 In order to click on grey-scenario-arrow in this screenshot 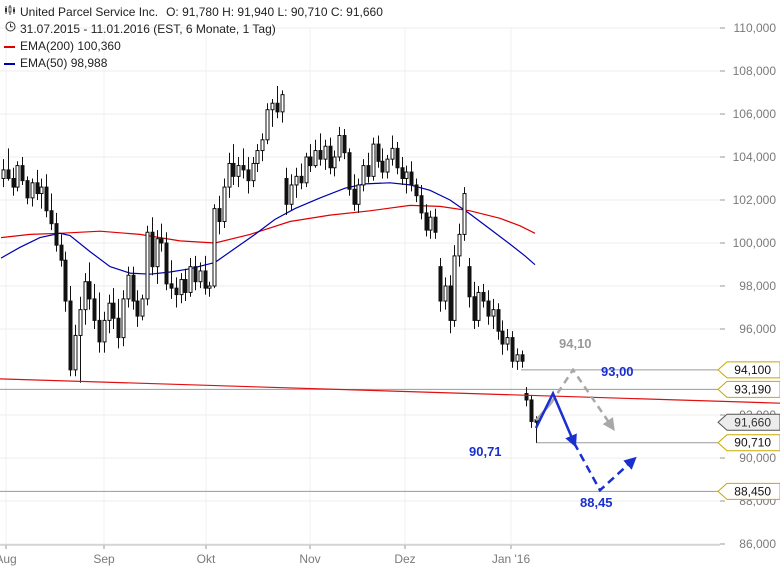, I will do `click(582, 399)`.